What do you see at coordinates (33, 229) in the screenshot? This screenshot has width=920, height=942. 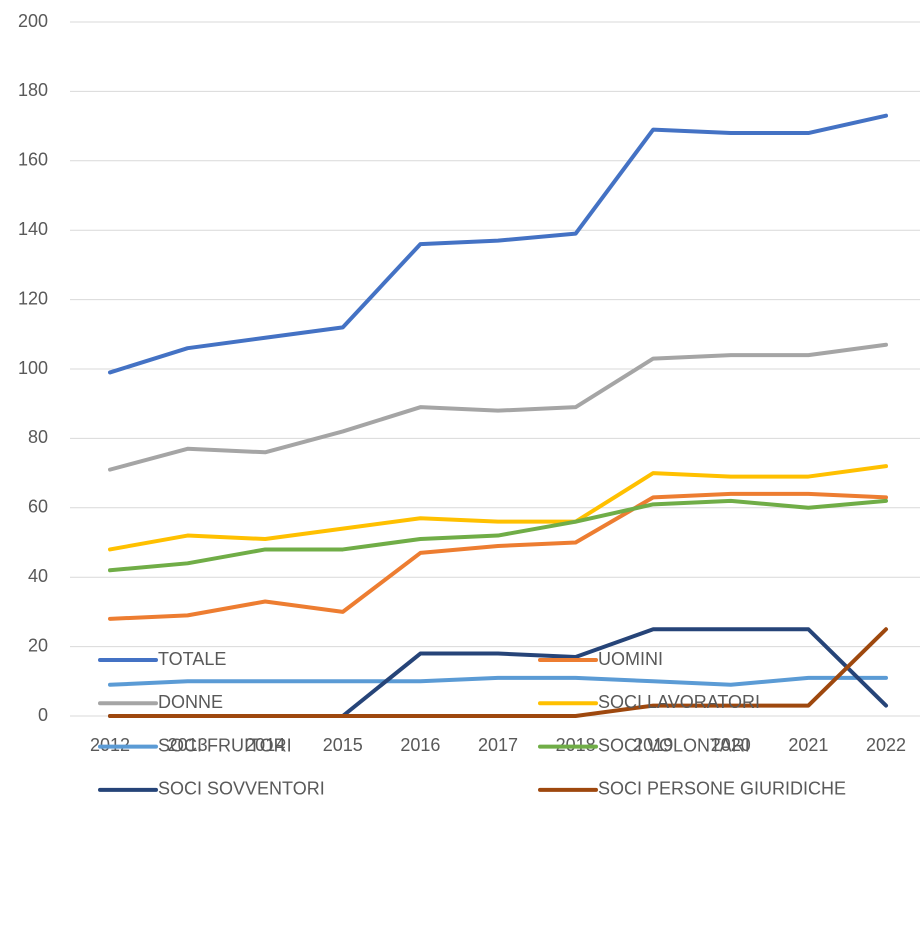 I see `y-tick-label: 140` at bounding box center [33, 229].